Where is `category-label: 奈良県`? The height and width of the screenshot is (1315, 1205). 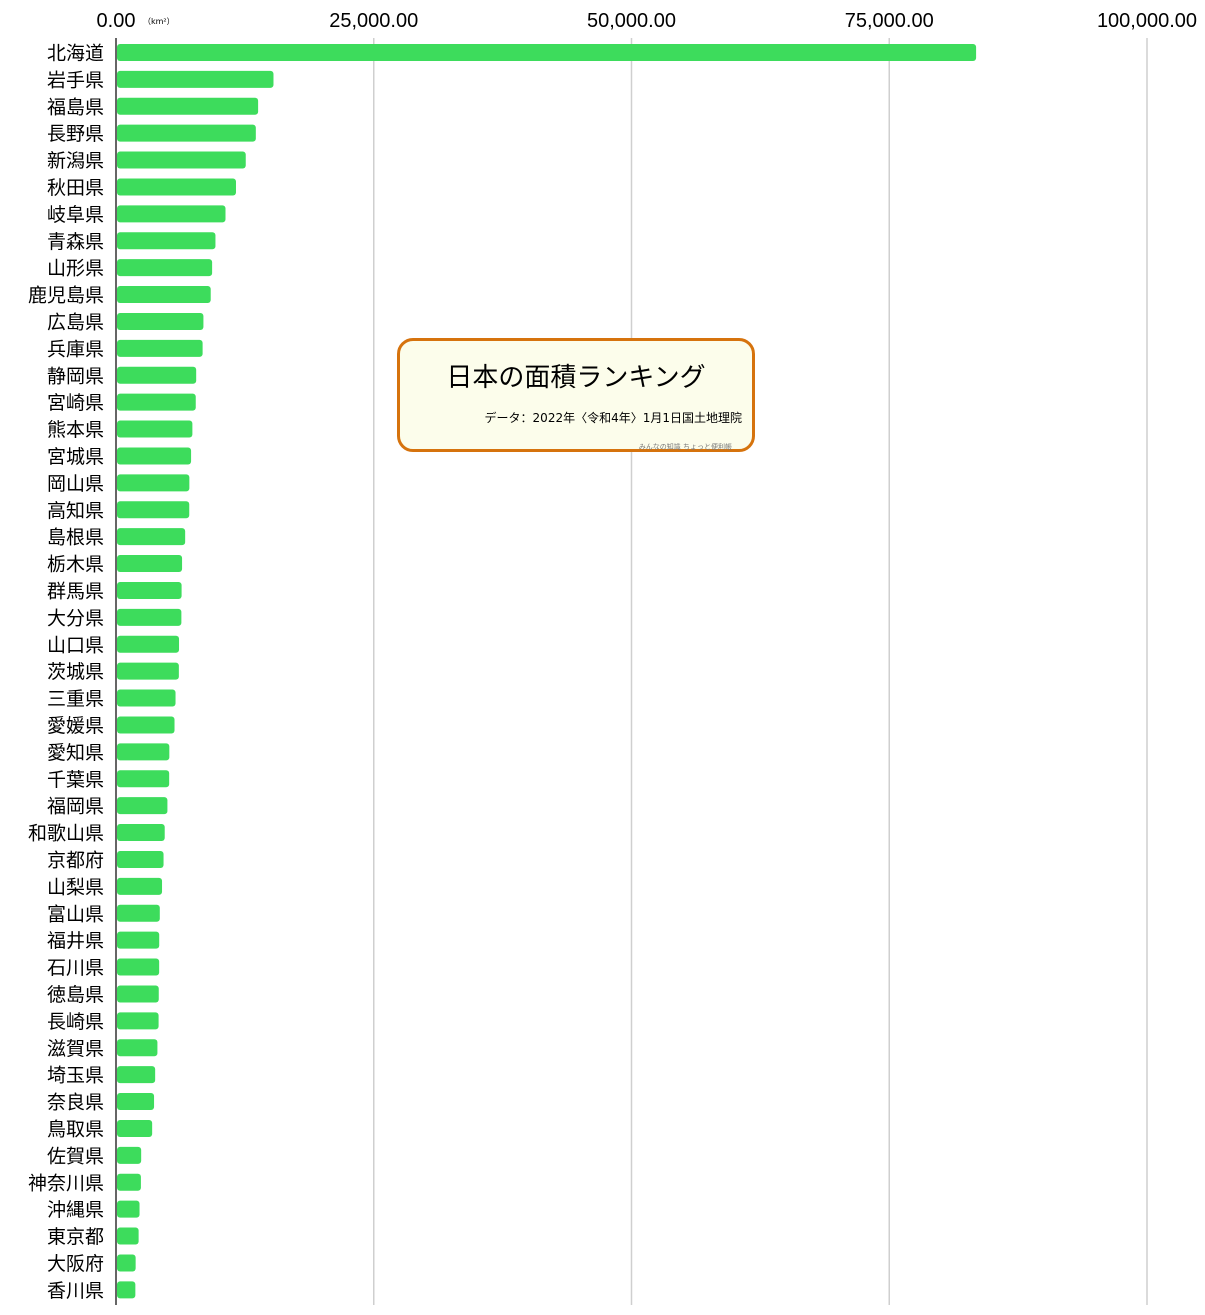
category-label: 奈良県 is located at coordinates (75, 1103).